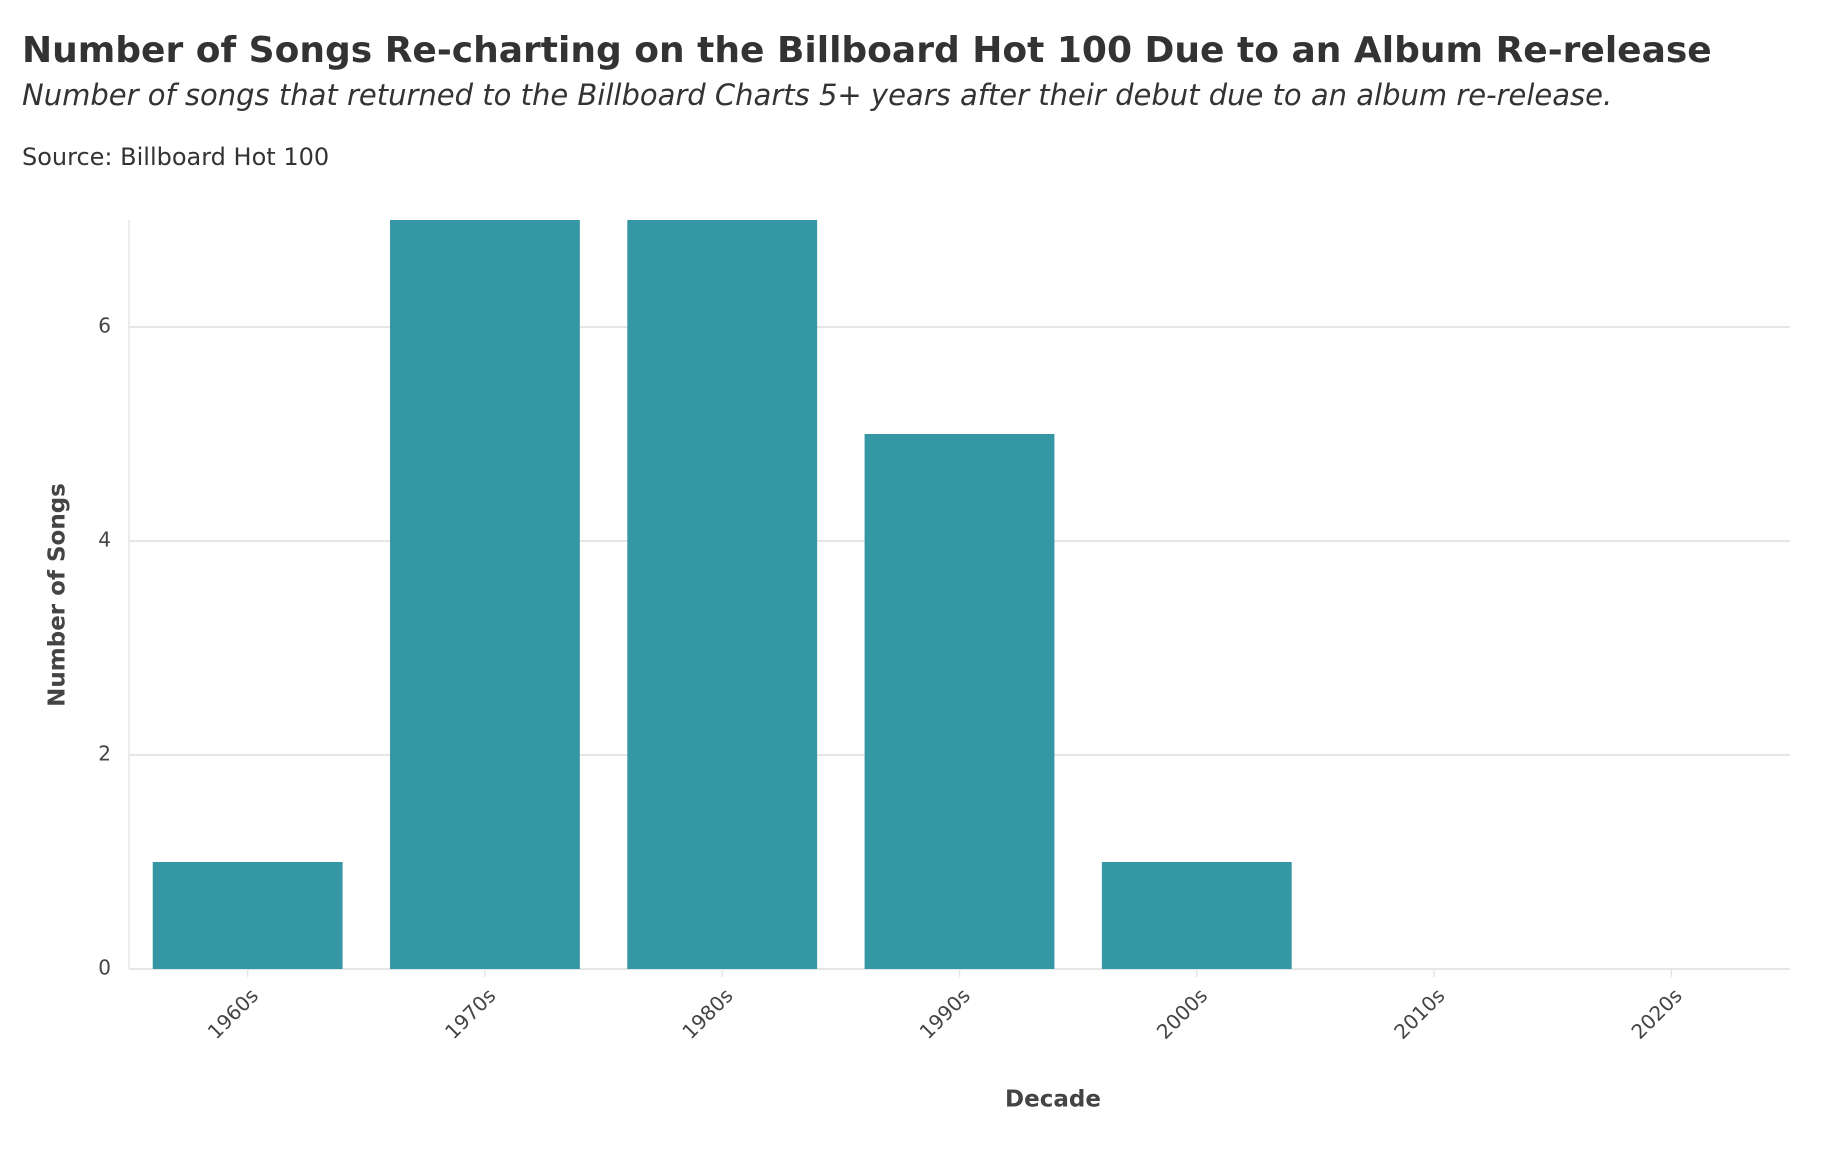  Describe the element at coordinates (104, 968) in the screenshot. I see `y-tick-label: 0` at that location.